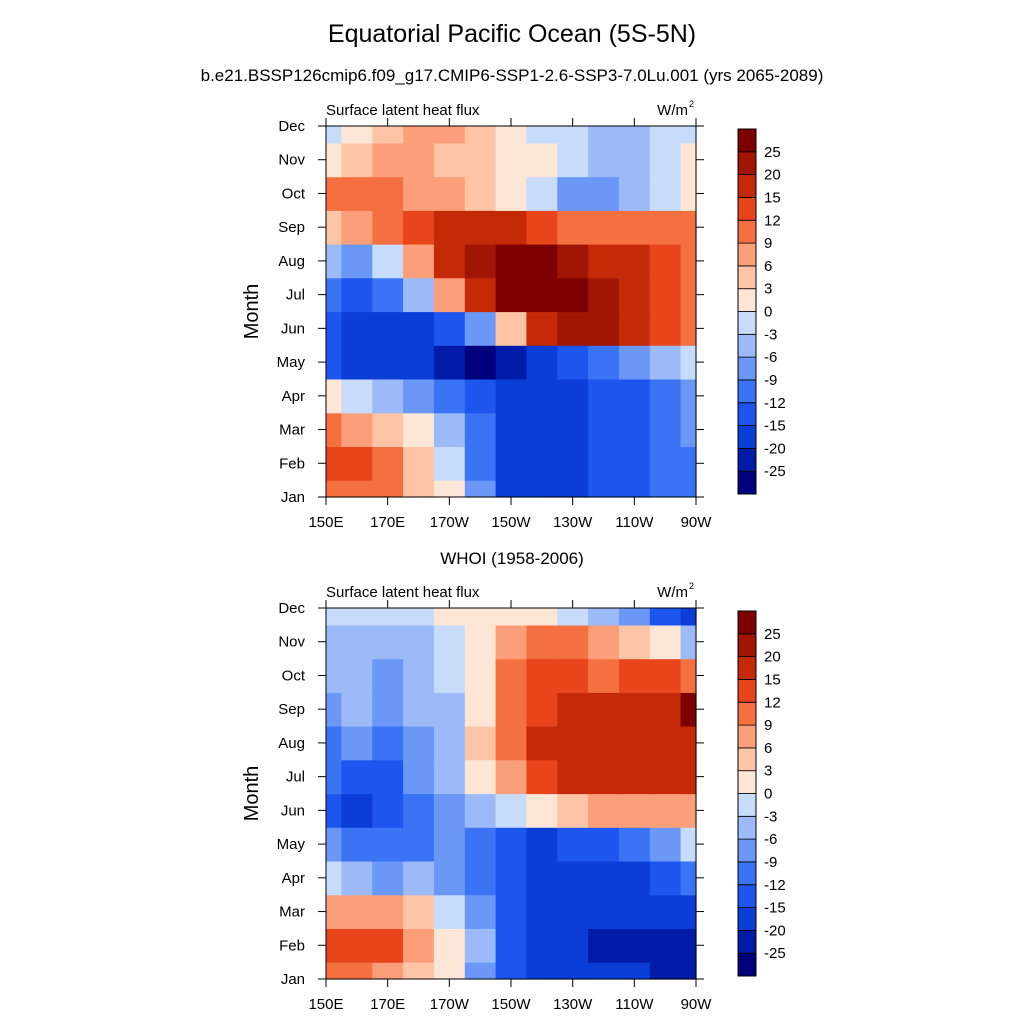 The image size is (1024, 1024). Describe the element at coordinates (770, 334) in the screenshot. I see `colorbar-label: -3` at that location.